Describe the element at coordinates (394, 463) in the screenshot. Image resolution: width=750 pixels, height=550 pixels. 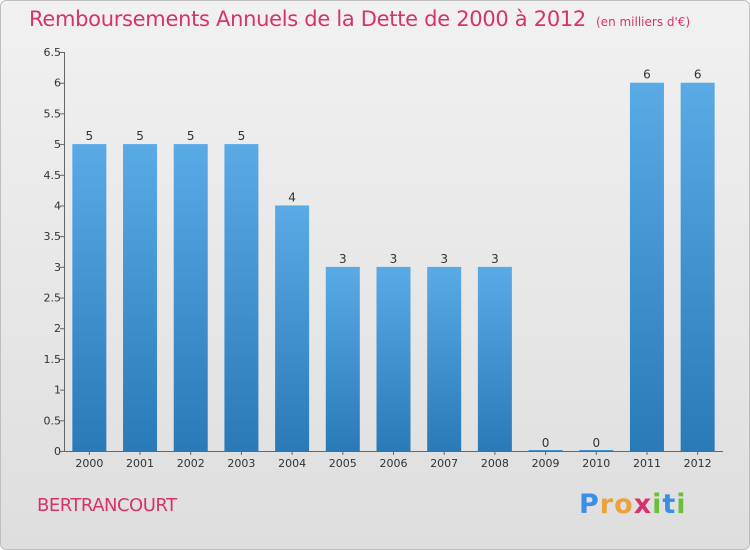
I see `x-tick-label: 2006` at that location.